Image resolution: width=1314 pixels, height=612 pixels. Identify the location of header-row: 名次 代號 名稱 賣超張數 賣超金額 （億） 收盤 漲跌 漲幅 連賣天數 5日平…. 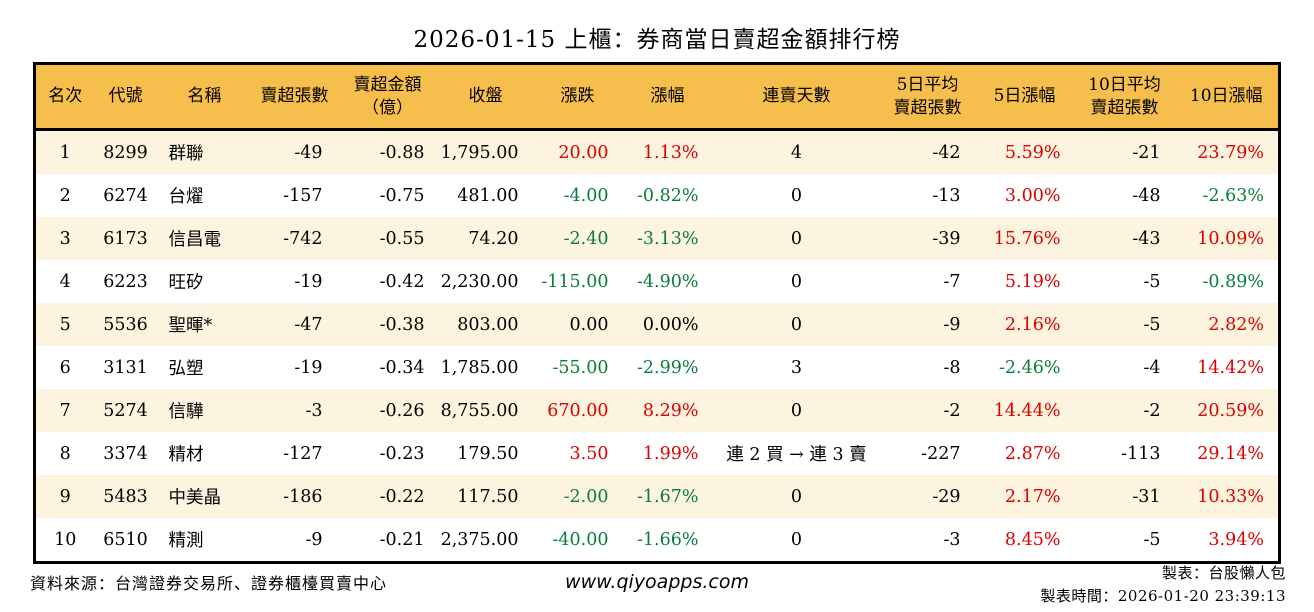
(657, 97).